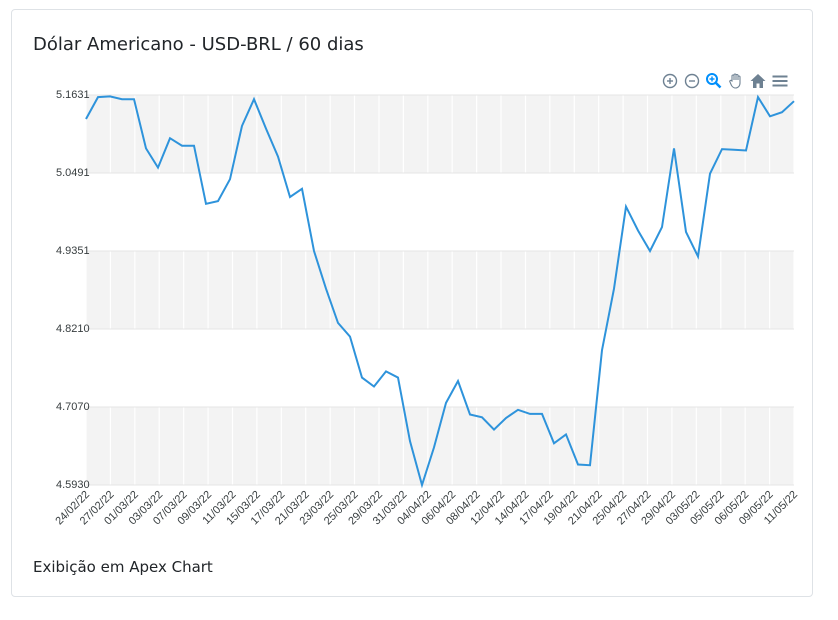 The image size is (838, 620). What do you see at coordinates (780, 81) in the screenshot?
I see `menu-icon` at bounding box center [780, 81].